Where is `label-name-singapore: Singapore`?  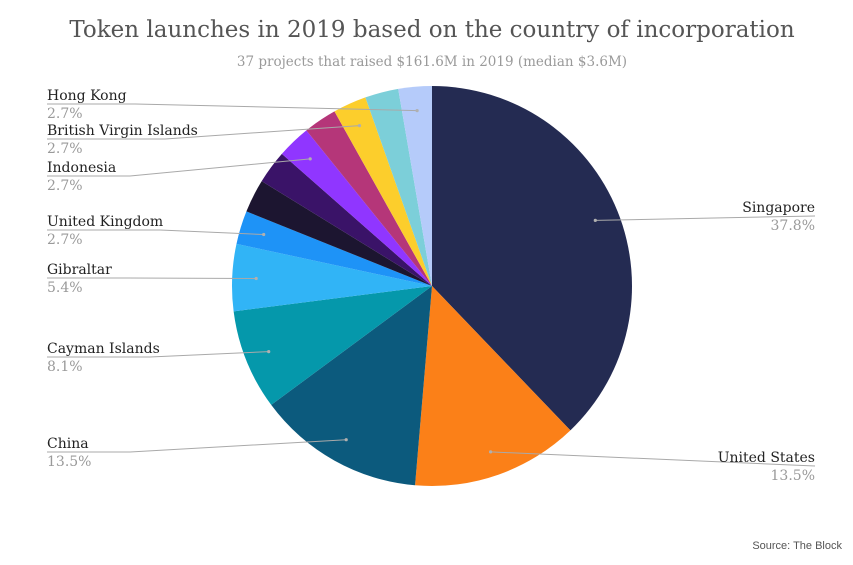 label-name-singapore: Singapore is located at coordinates (778, 208).